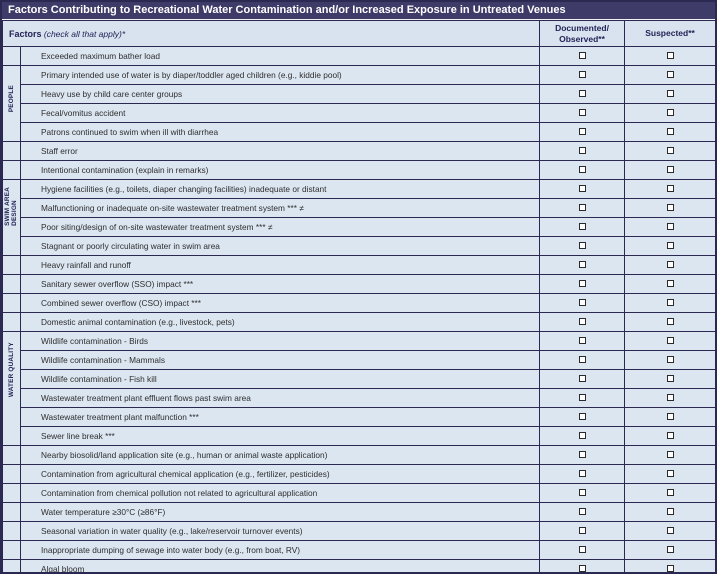 The image size is (717, 574). Describe the element at coordinates (280, 303) in the screenshot. I see `factor-label: Combined sewer overflow (CSO) impact ***` at that location.